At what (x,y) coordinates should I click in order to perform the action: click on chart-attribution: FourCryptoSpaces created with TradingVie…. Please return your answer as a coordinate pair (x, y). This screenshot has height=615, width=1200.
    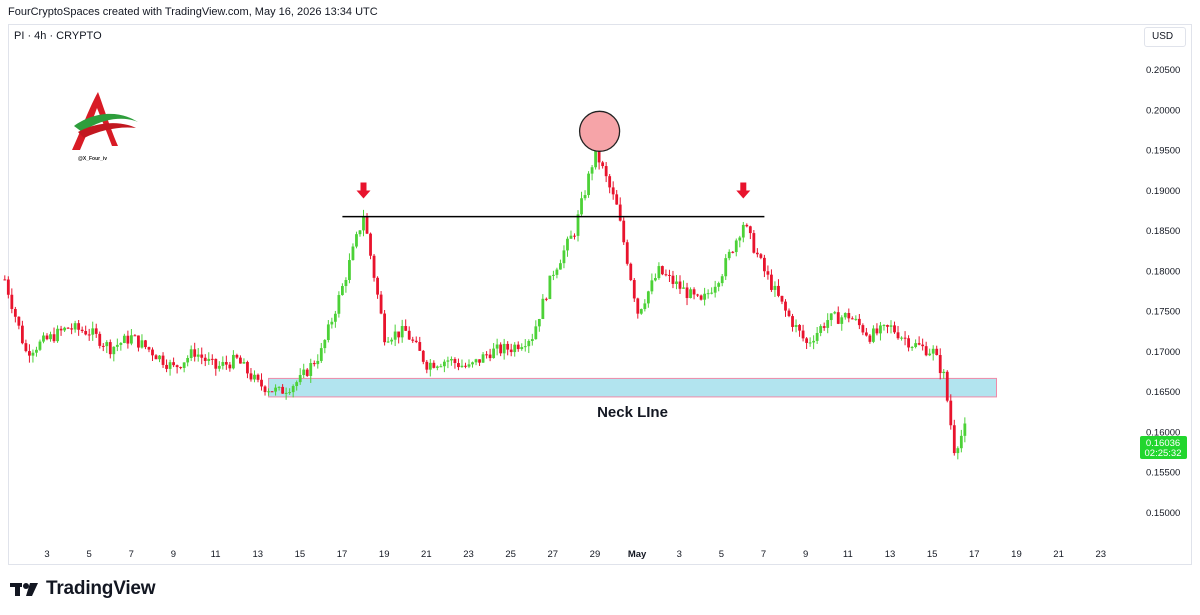
    Looking at the image, I should click on (193, 12).